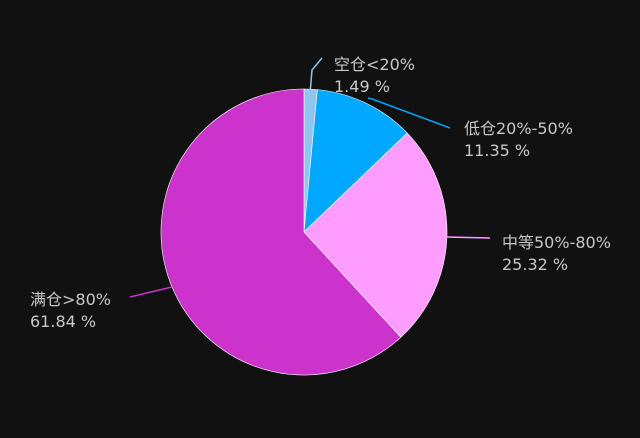  I want to click on slice-value-label-0: 1.49 %, so click(362, 86).